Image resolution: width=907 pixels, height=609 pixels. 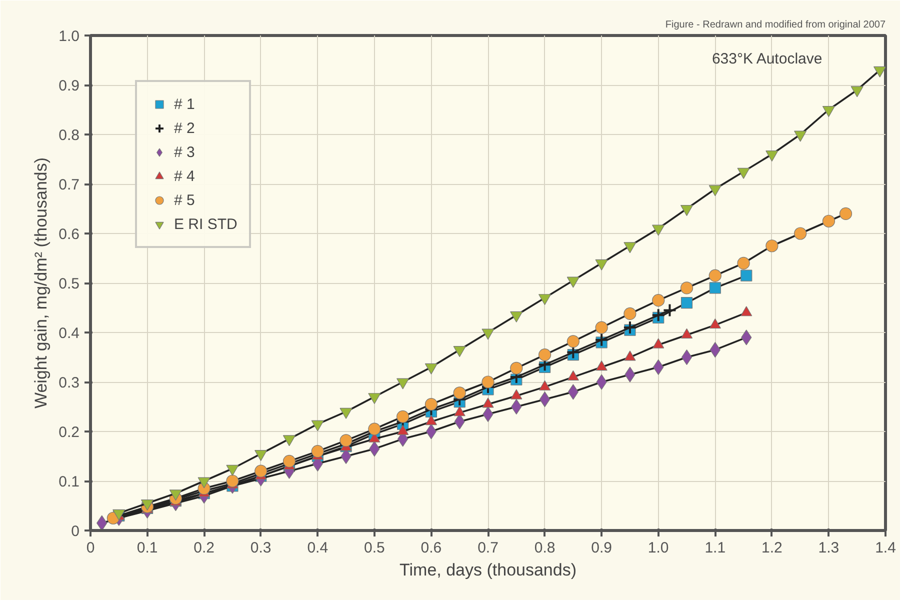 I want to click on y-tick-label: 0.4, so click(x=69, y=333).